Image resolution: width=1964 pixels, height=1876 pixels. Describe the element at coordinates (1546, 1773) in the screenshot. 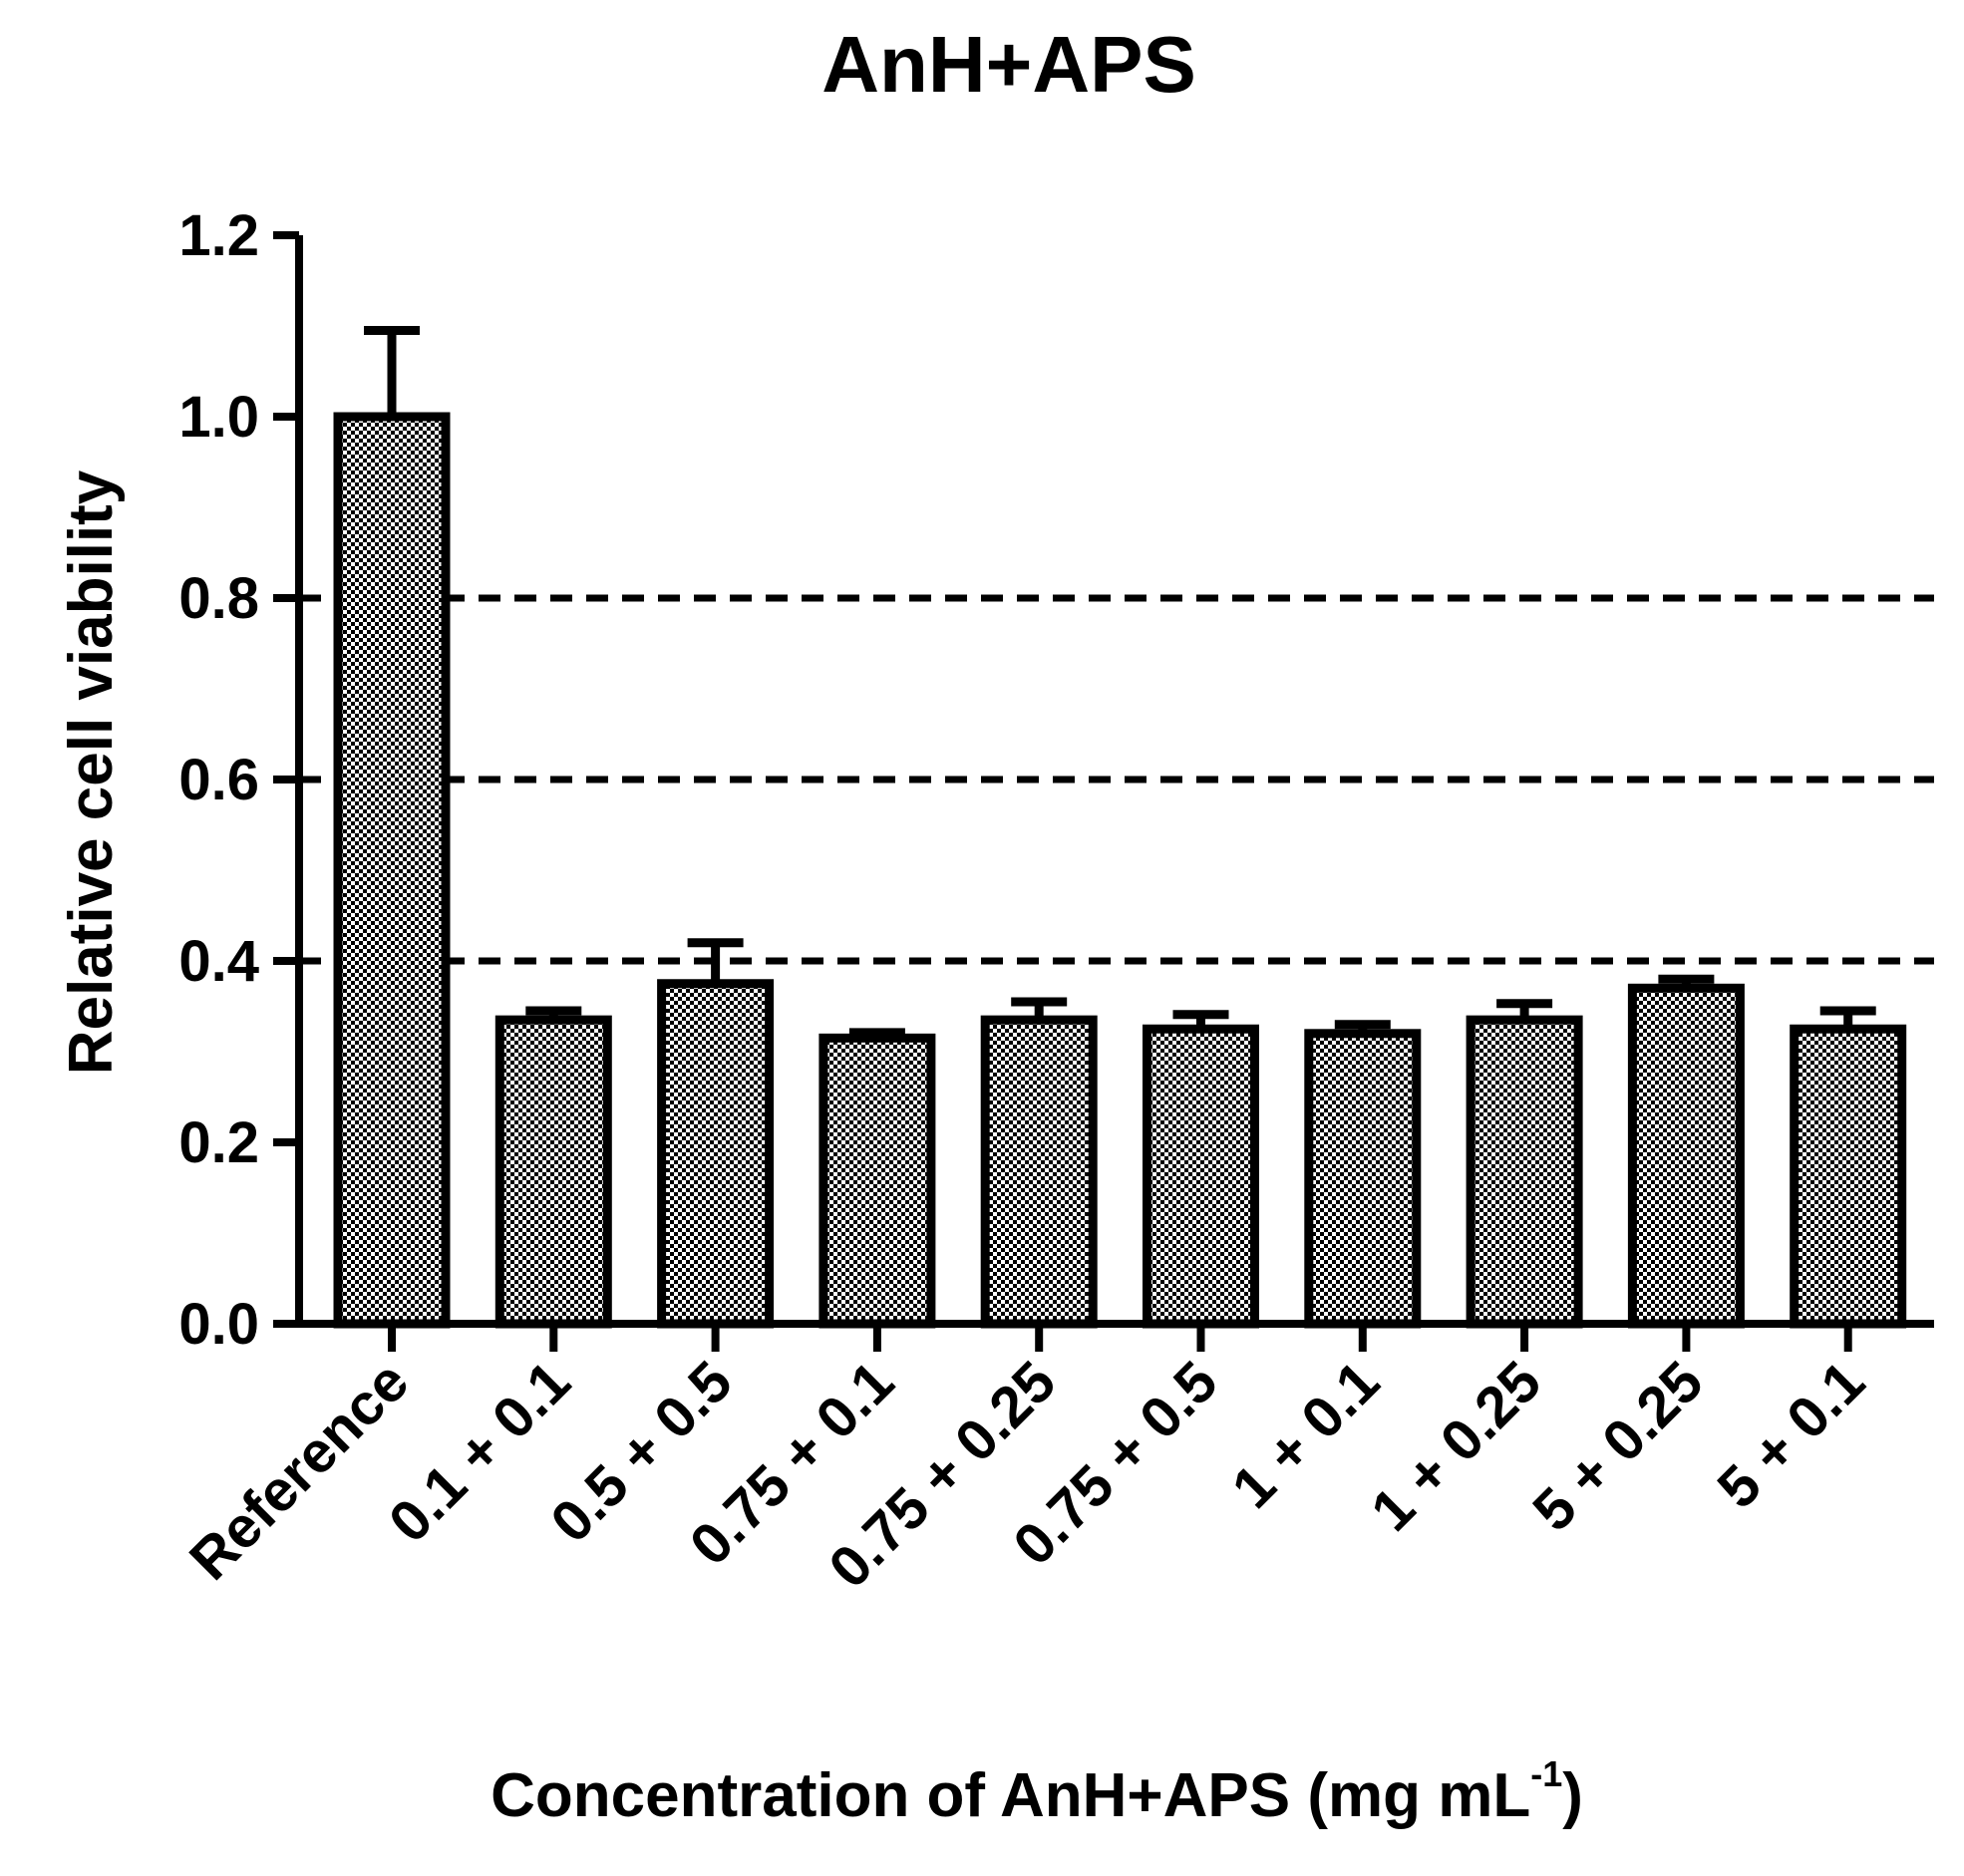

I see `x-axis-label-superscript: -1` at that location.